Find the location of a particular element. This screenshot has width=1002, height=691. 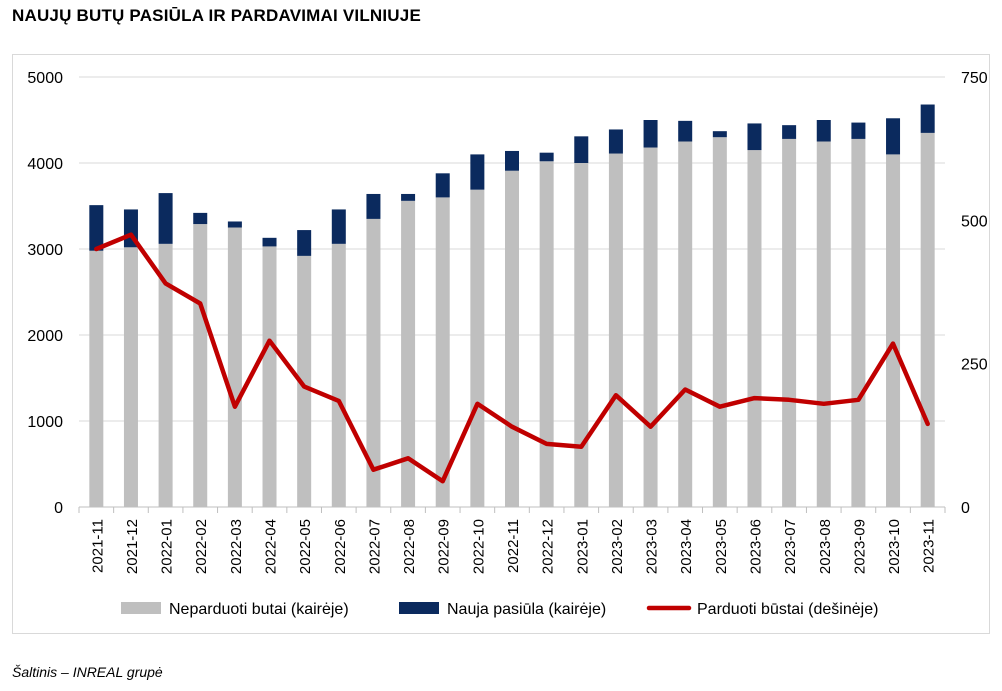

legend-label: Nauja pasiūla (kairėje) is located at coordinates (526, 609).